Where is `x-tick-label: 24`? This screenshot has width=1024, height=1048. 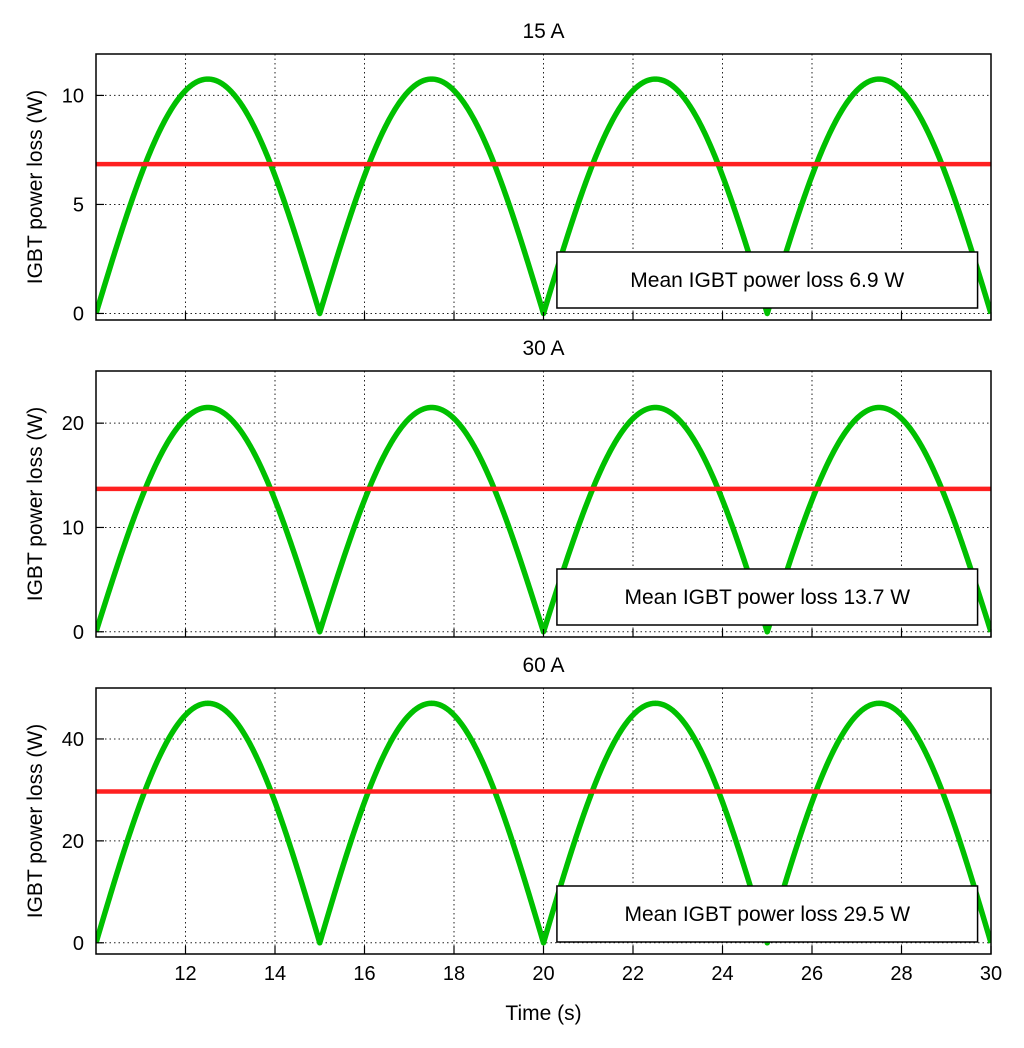 x-tick-label: 24 is located at coordinates (722, 974).